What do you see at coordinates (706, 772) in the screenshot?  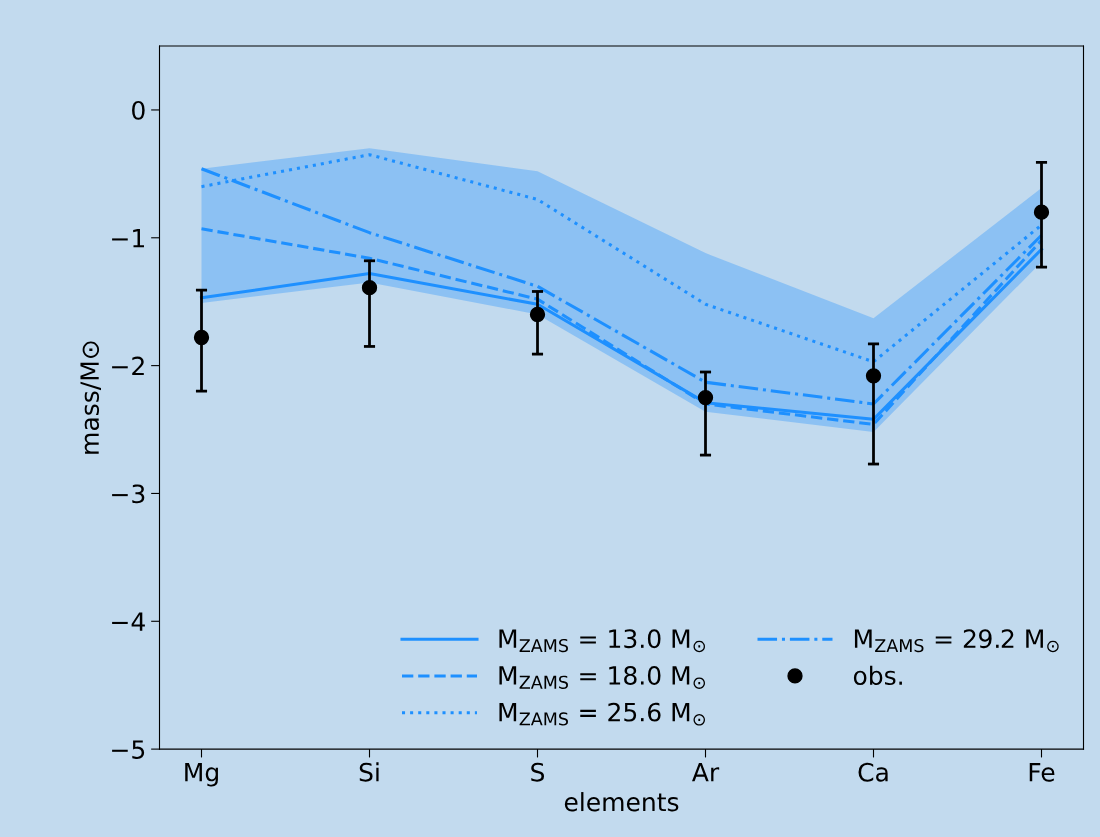 I see `x-tick-label: Ar` at bounding box center [706, 772].